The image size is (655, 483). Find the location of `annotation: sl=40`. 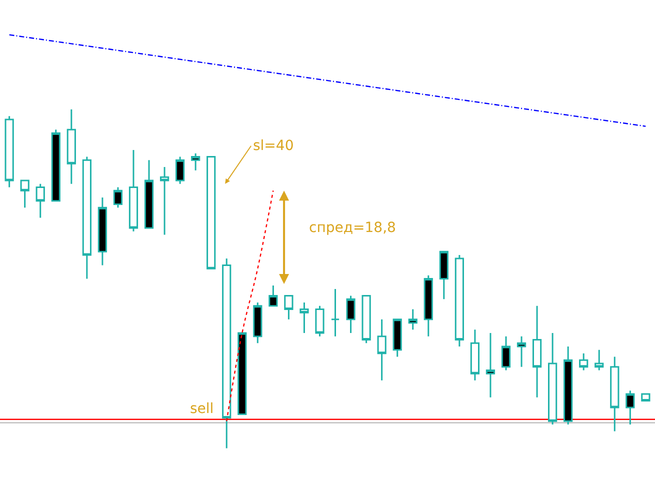

annotation: sl=40 is located at coordinates (273, 146).